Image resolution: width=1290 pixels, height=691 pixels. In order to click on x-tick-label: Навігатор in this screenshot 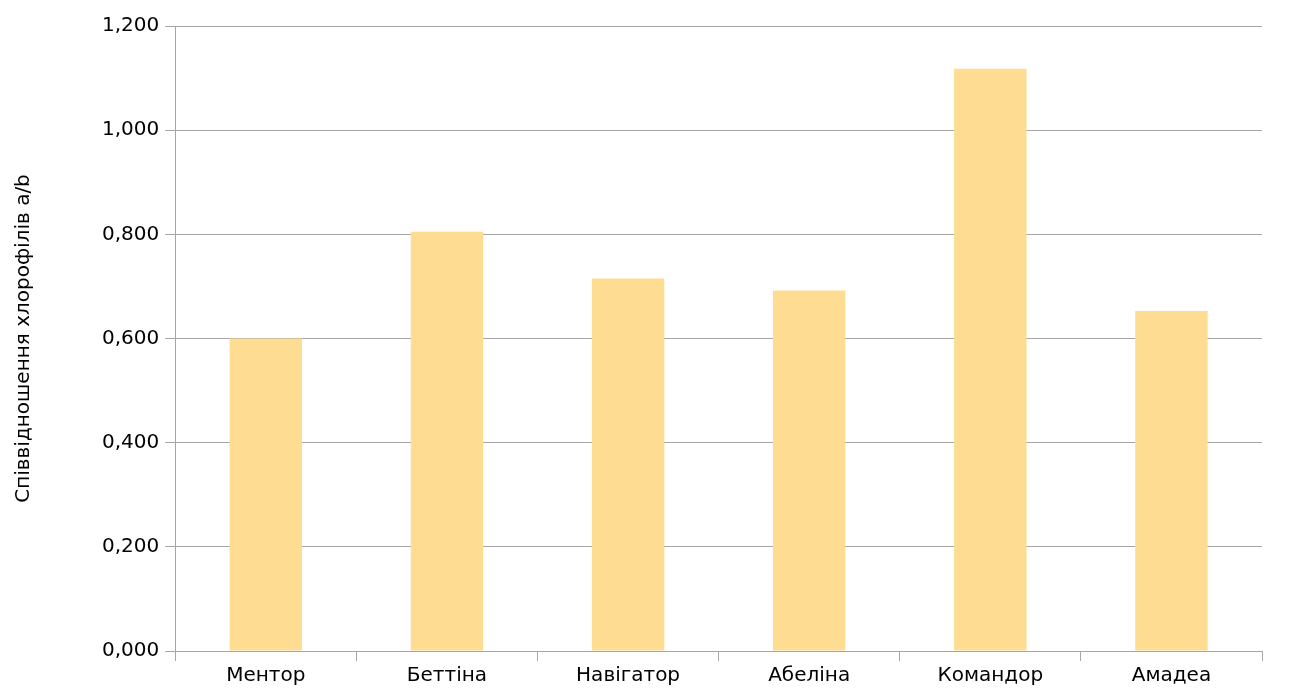, I will do `click(628, 674)`.